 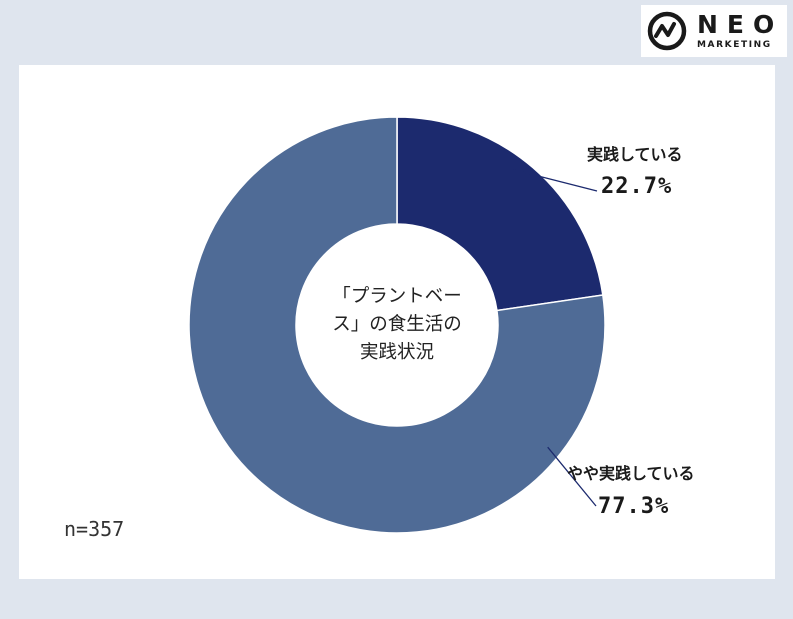 I want to click on neo-marketing-logo: NEO MARKETING, so click(x=714, y=31).